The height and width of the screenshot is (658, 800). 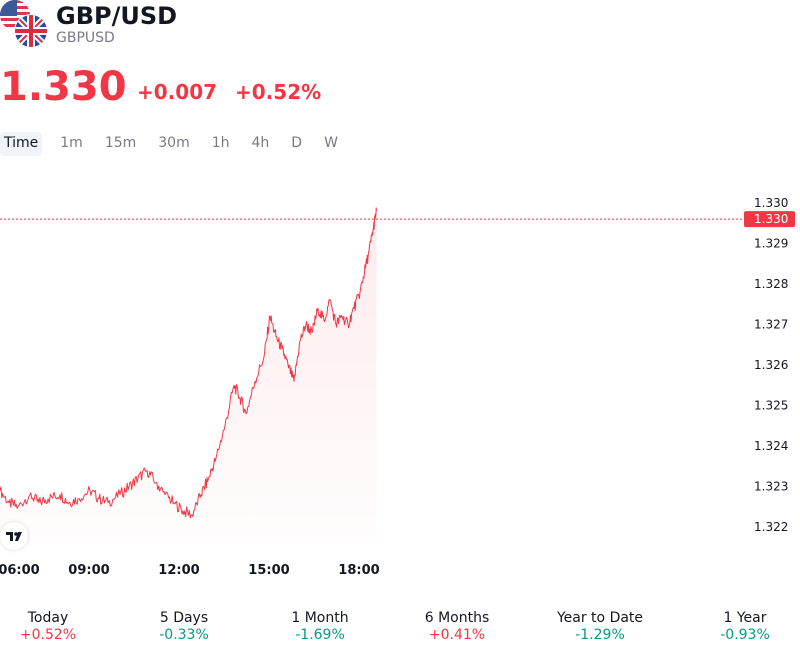 I want to click on performance-value: -0.93%, so click(x=745, y=635).